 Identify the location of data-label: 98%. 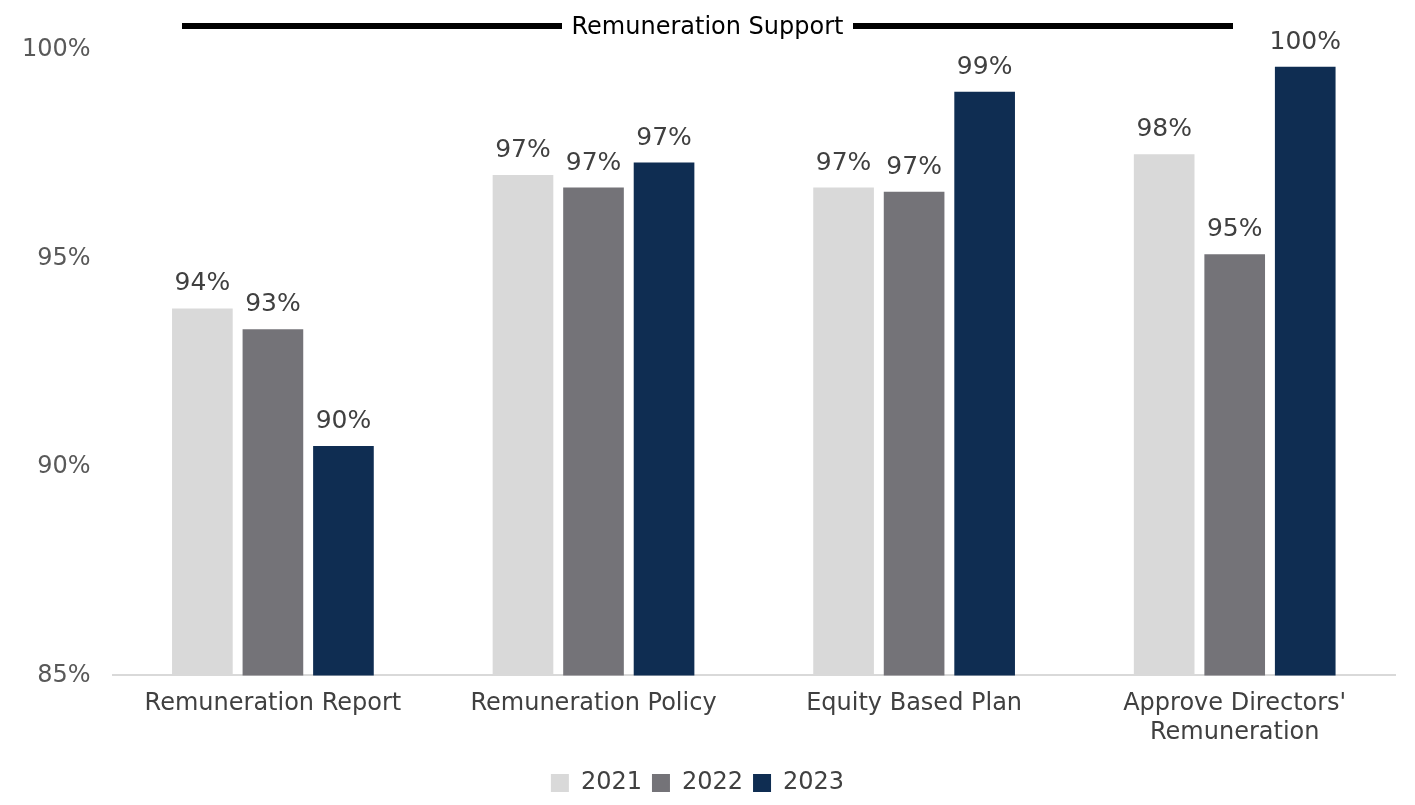
(1164, 128).